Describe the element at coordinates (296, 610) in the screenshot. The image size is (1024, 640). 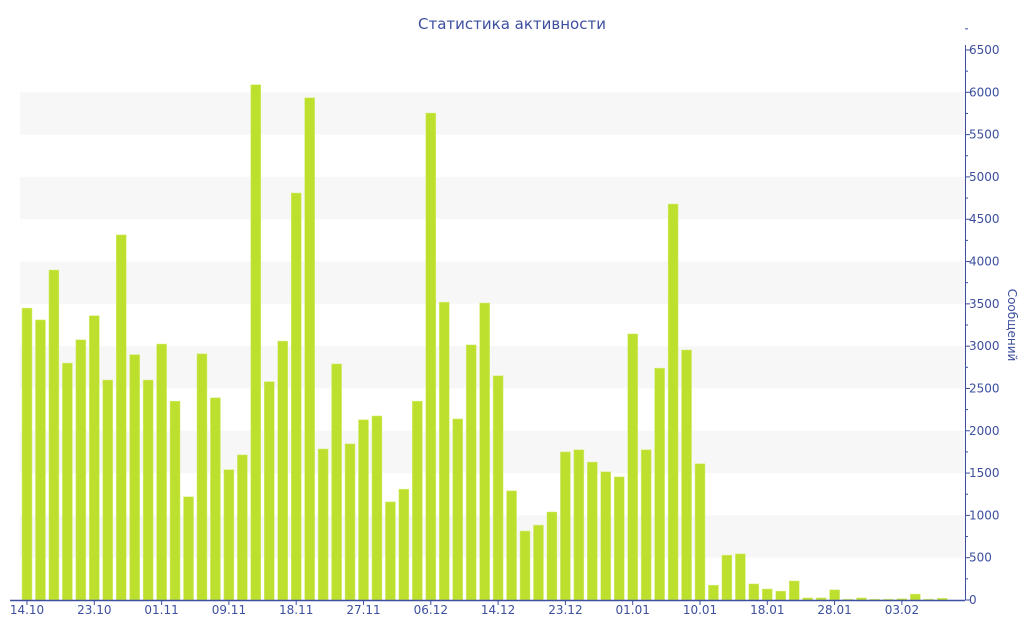
I see `x-tick-label: 18.11` at that location.